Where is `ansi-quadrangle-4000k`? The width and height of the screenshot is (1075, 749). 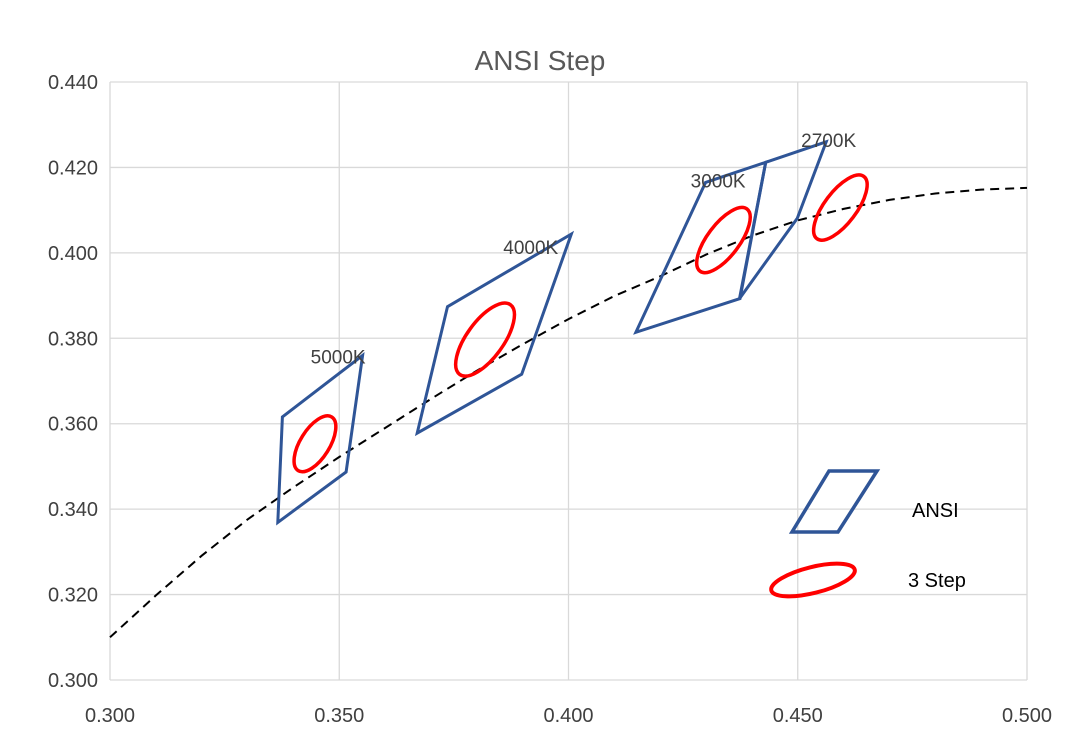
ansi-quadrangle-4000k is located at coordinates (494, 333).